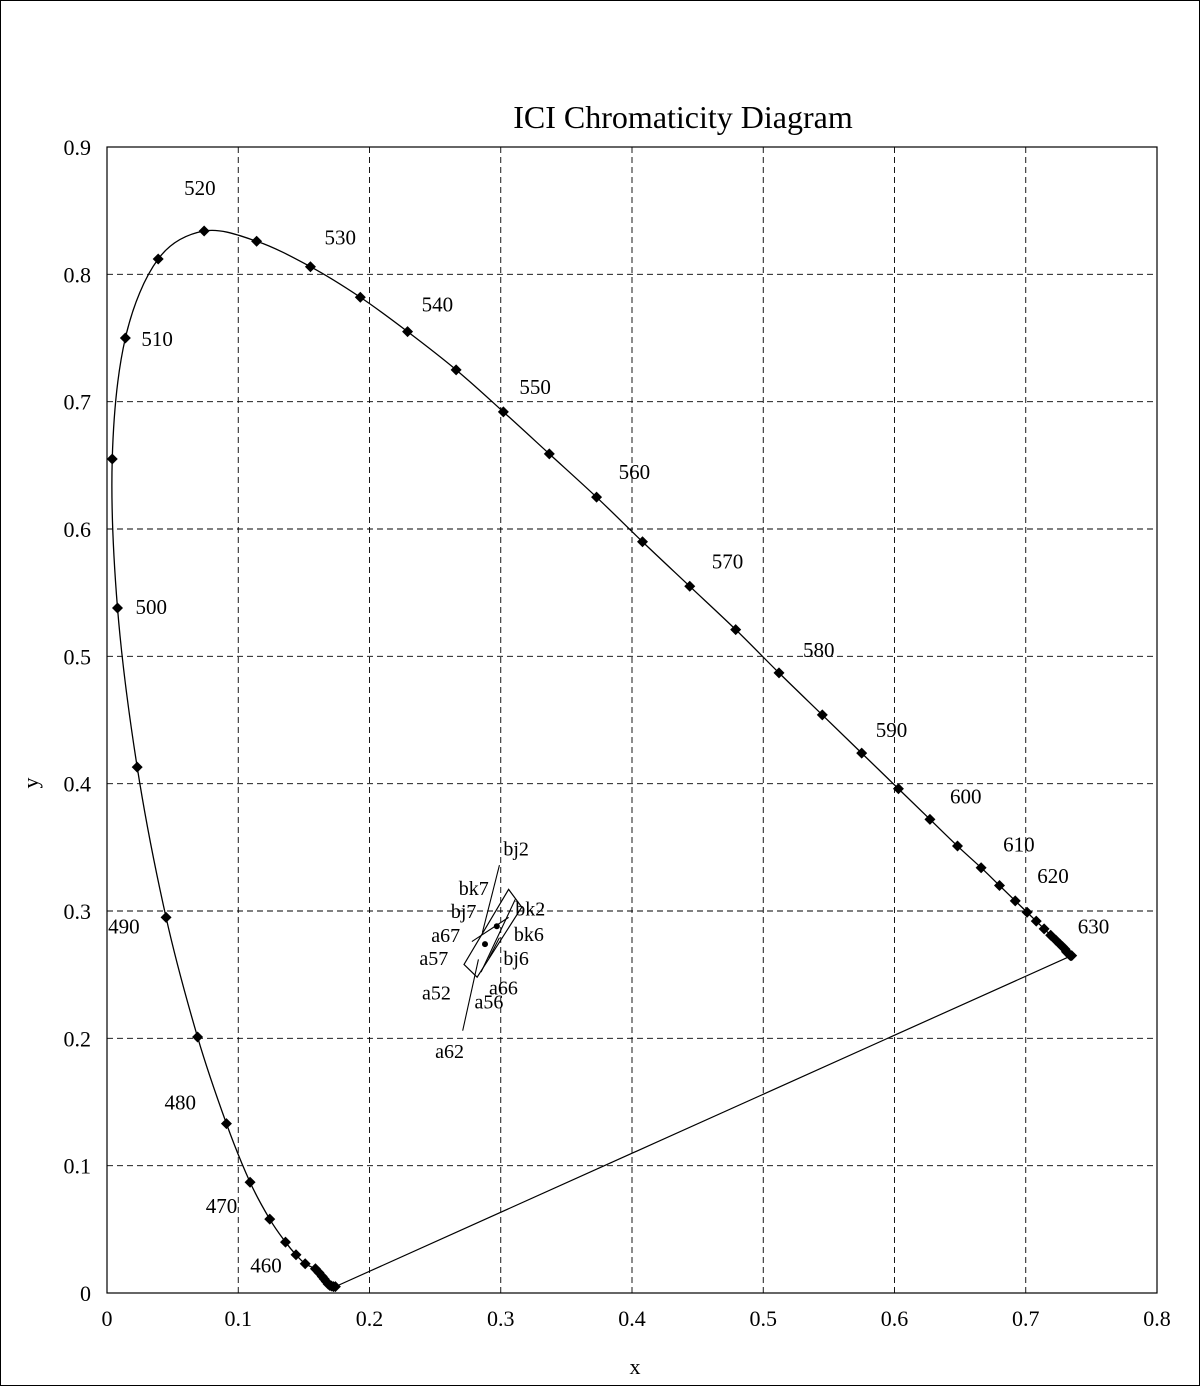  What do you see at coordinates (535, 387) in the screenshot?
I see `wavelength-label: 550` at bounding box center [535, 387].